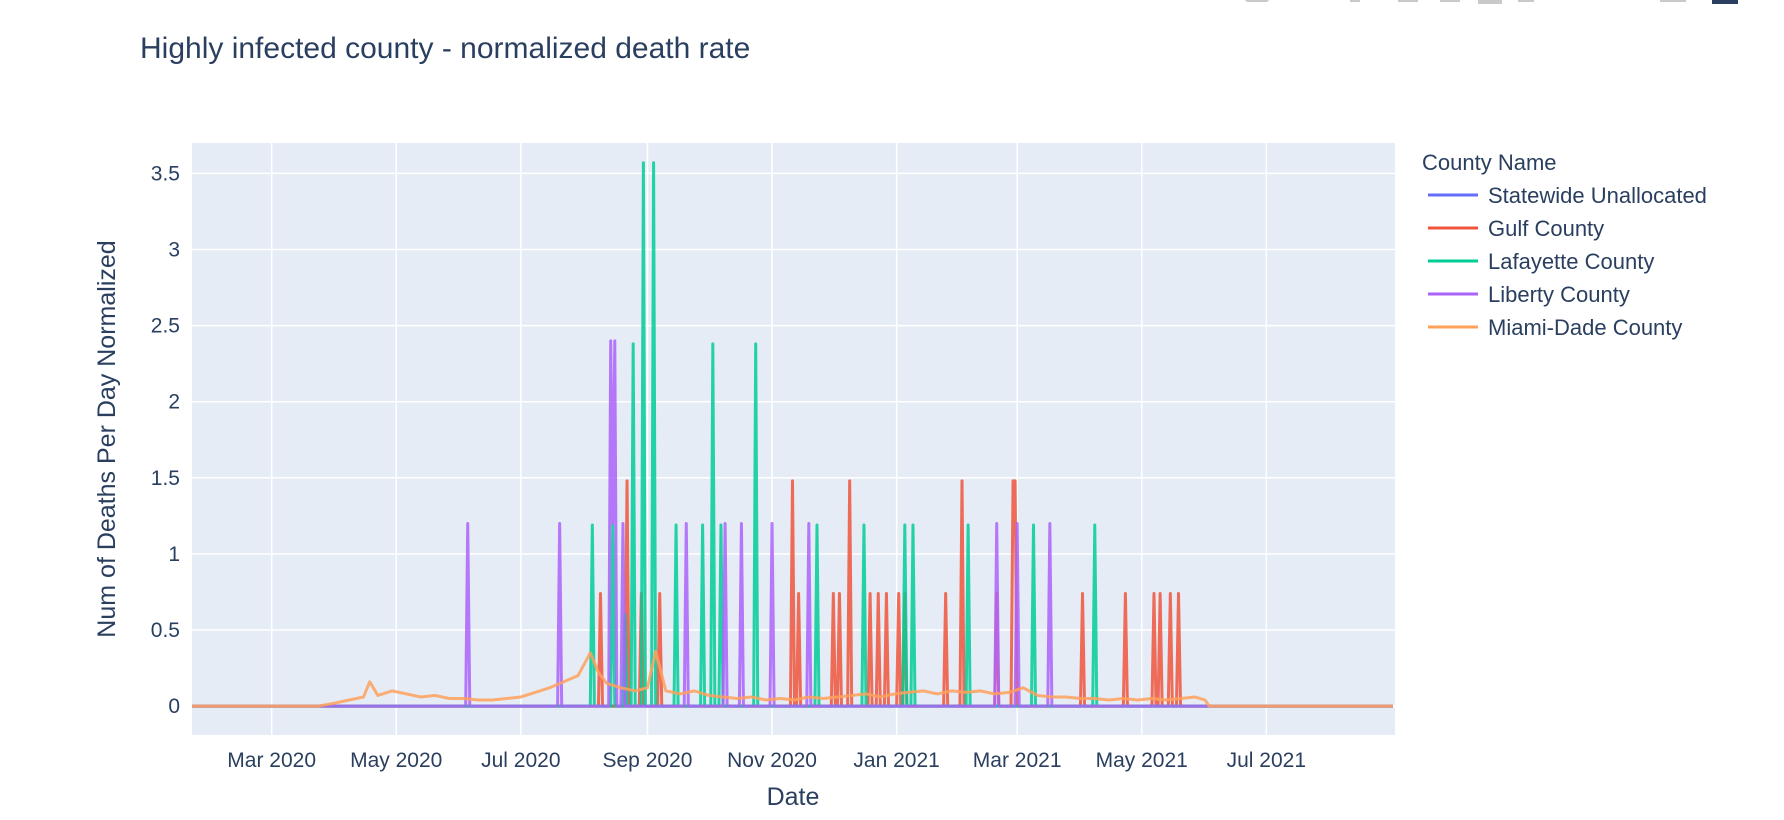 This screenshot has width=1784, height=820. I want to click on y-tick-label: 0, so click(174, 706).